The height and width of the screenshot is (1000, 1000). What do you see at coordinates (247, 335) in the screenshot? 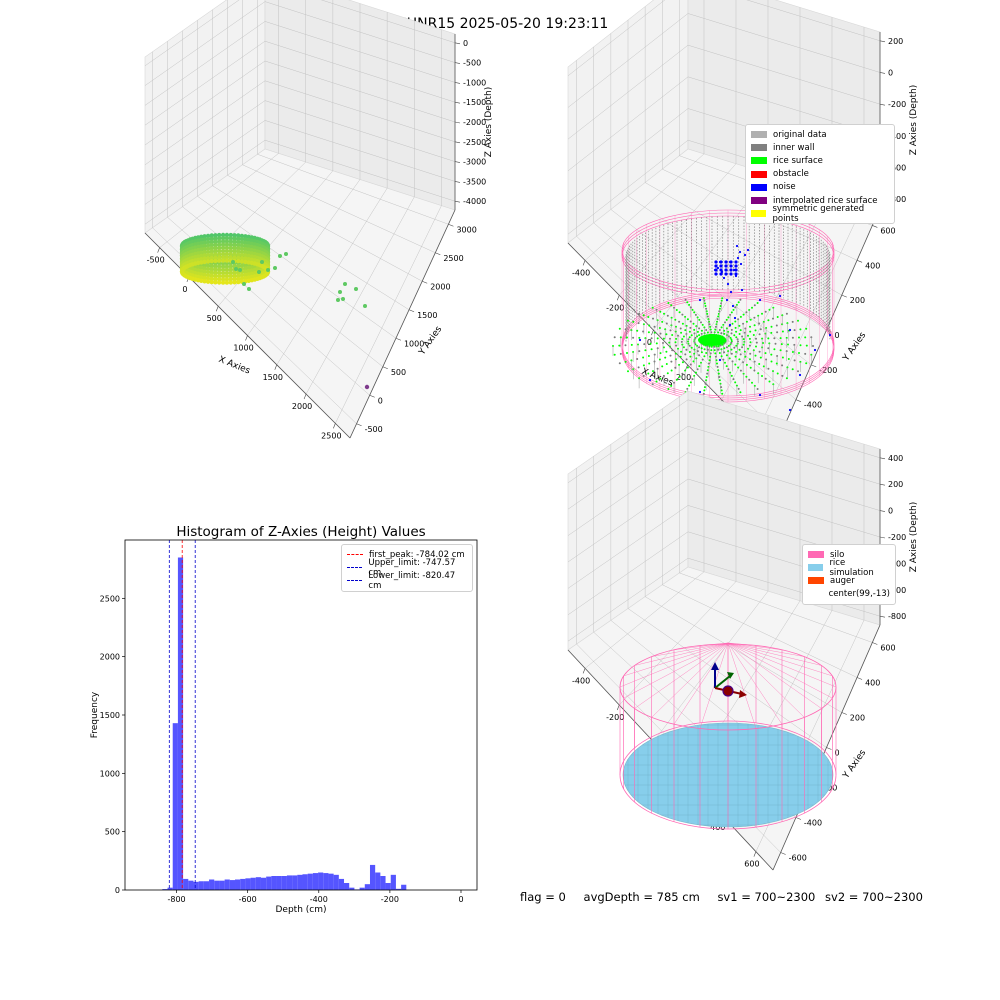
I see `plot1-x-axis-line` at bounding box center [247, 335].